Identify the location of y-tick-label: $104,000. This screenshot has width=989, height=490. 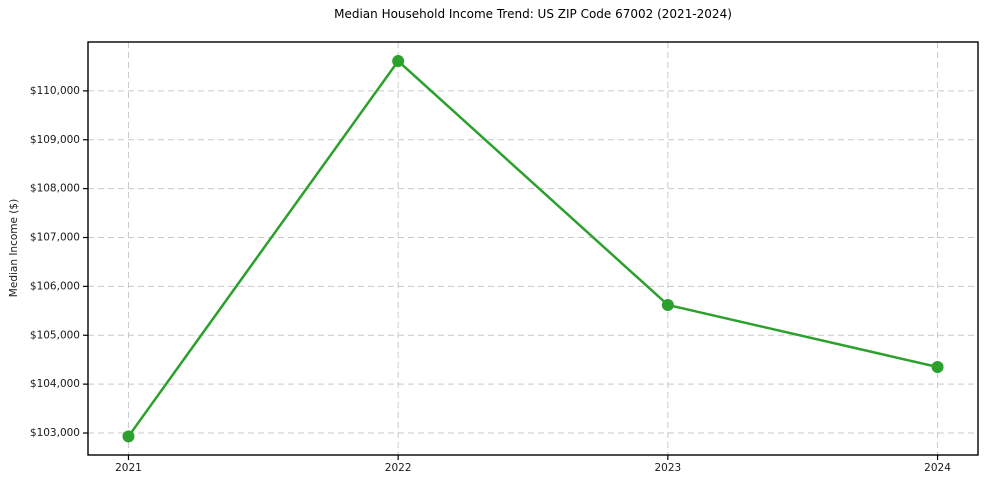
(55, 384).